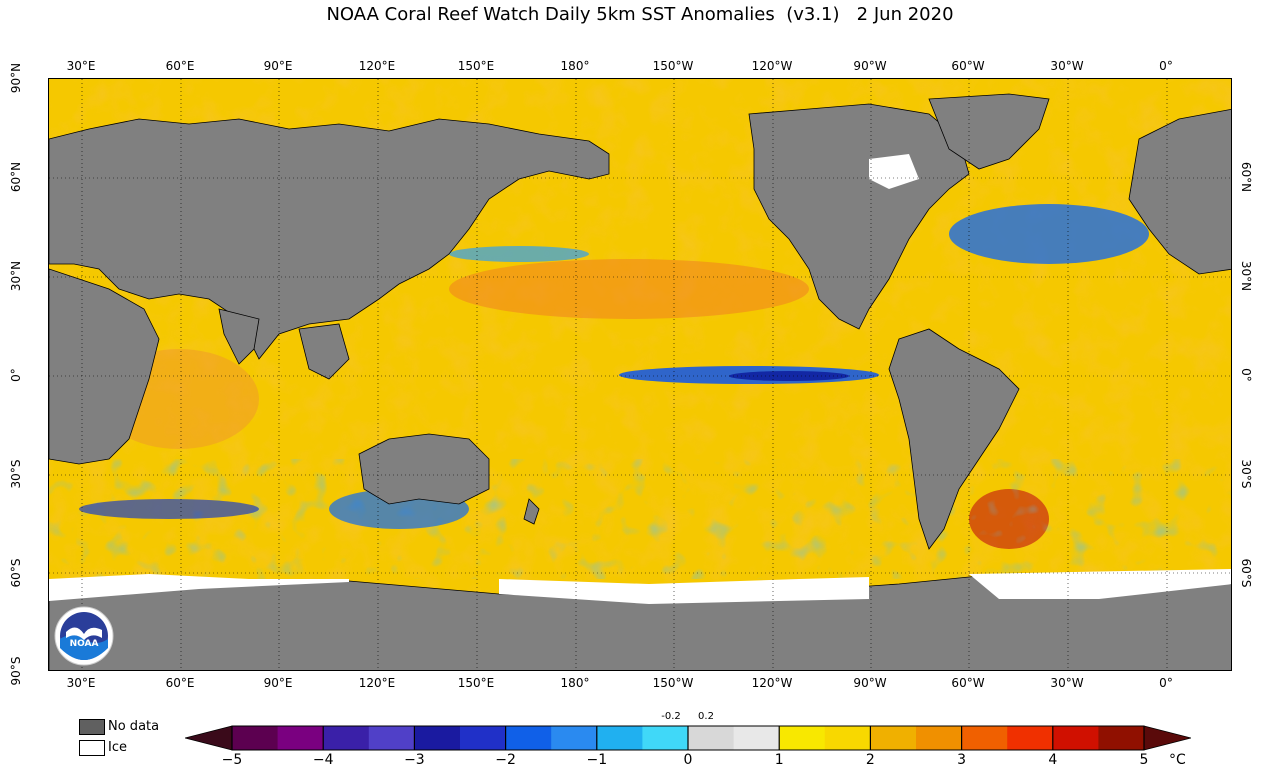 Image resolution: width=1280 pixels, height=777 pixels. Describe the element at coordinates (1179, 191) in the screenshot. I see `land-europe-west` at that location.